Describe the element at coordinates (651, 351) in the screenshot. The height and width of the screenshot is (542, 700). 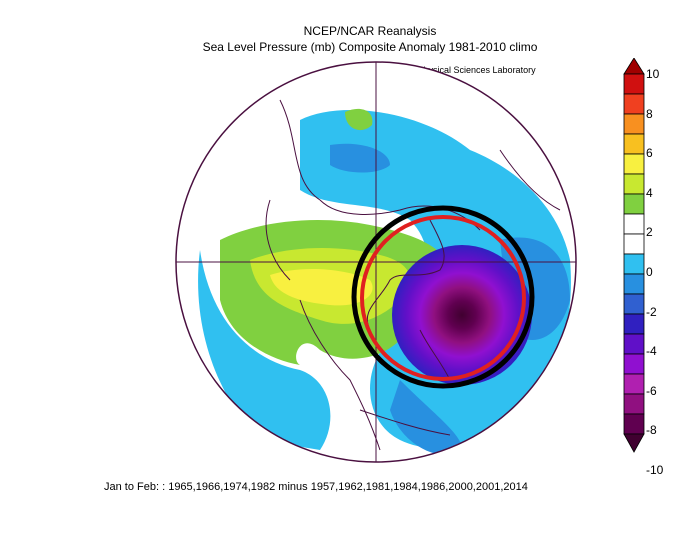
I see `colorbar-tick-label: -4` at that location.